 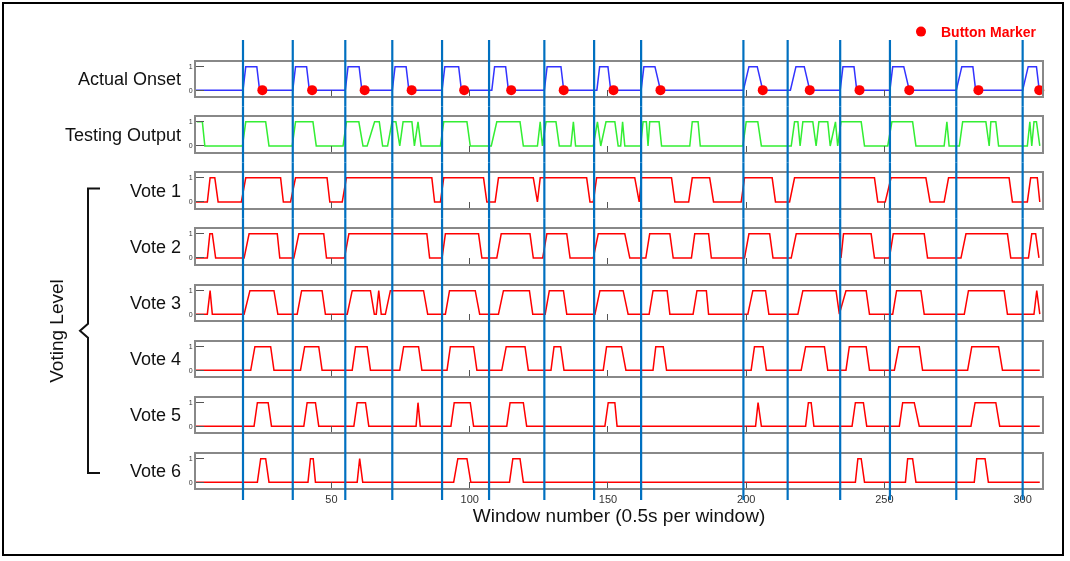 What do you see at coordinates (469, 499) in the screenshot?
I see `x-tick-label: 100` at bounding box center [469, 499].